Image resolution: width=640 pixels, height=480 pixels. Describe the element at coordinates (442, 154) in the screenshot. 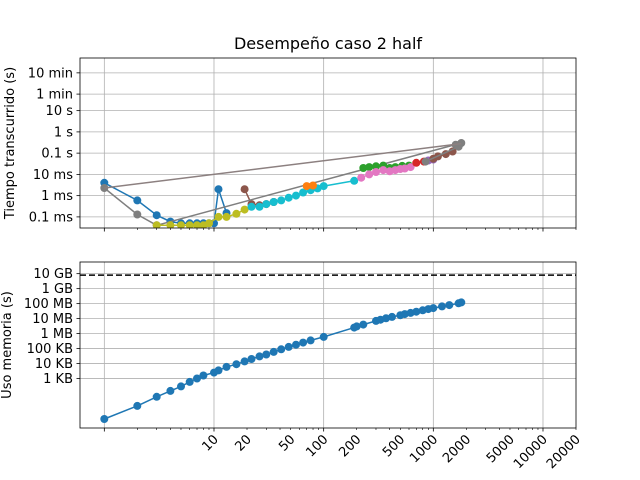

I see `time-series-line-s12` at that location.